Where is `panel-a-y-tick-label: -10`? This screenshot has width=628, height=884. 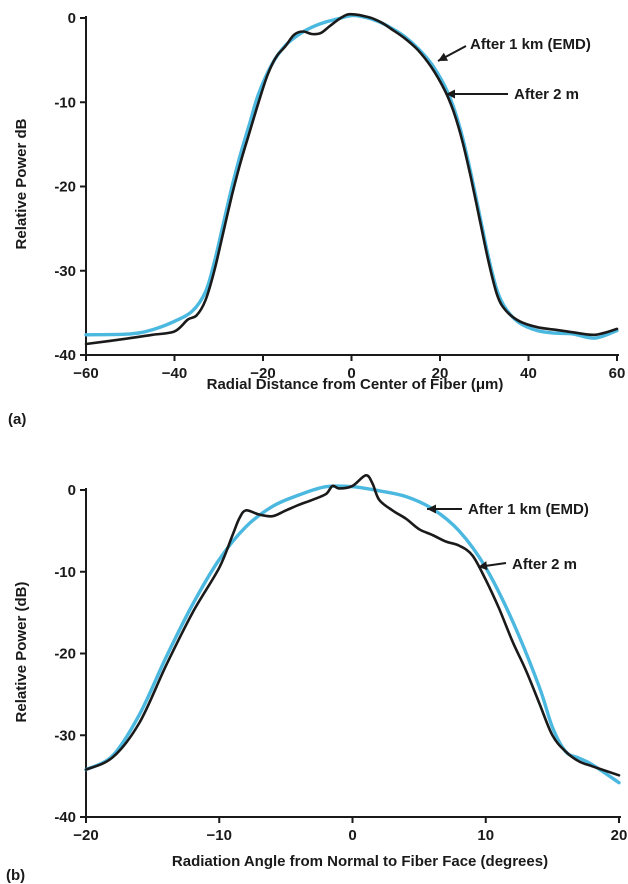 panel-a-y-tick-label: -10 is located at coordinates (65, 102).